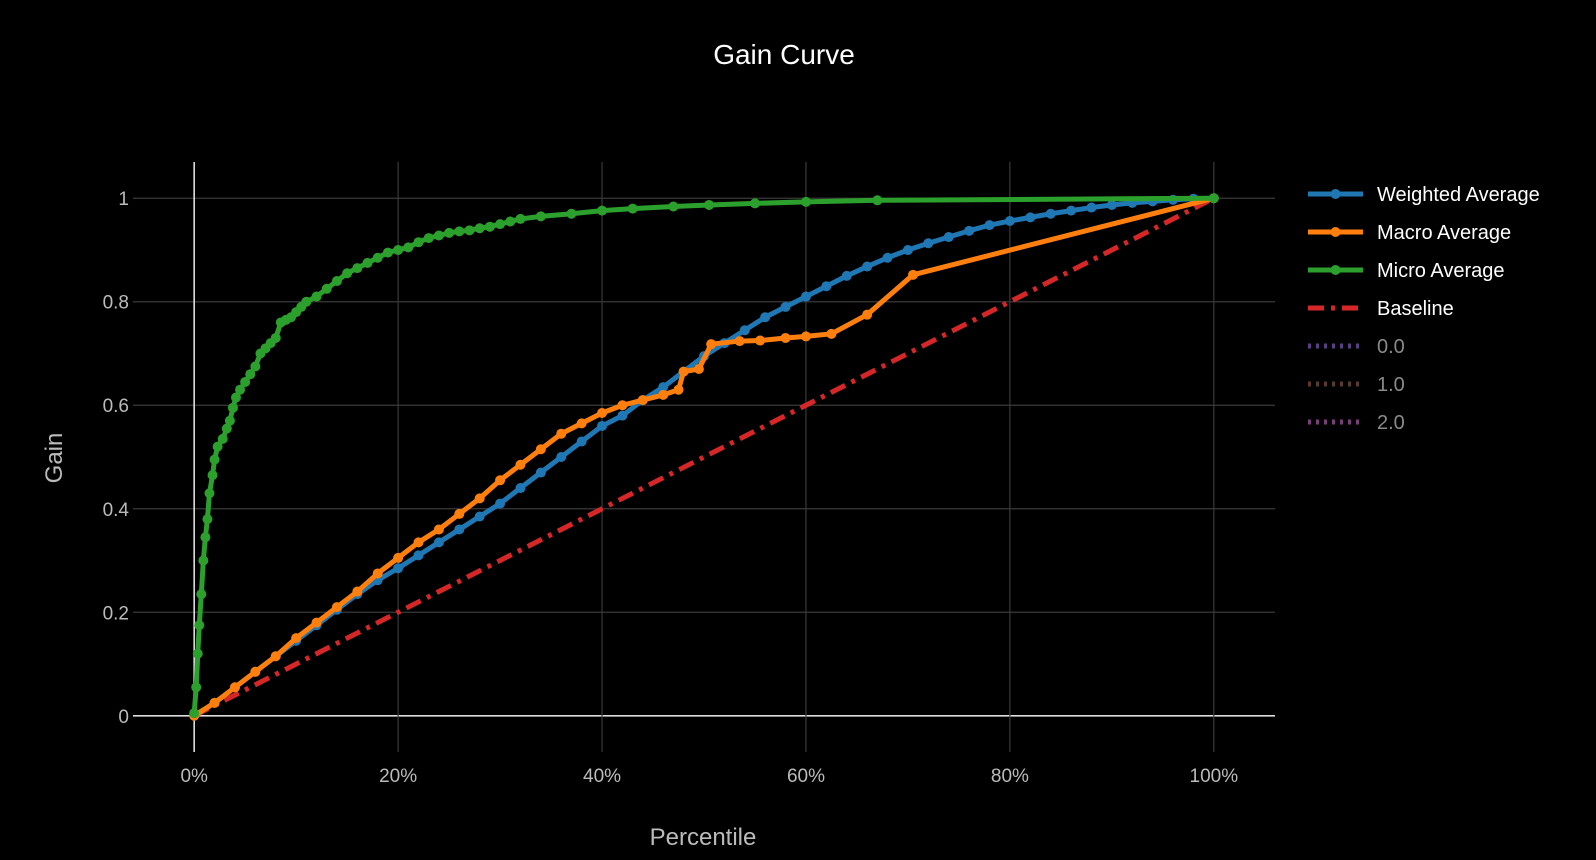  I want to click on chart-title: Gain Curve, so click(784, 54).